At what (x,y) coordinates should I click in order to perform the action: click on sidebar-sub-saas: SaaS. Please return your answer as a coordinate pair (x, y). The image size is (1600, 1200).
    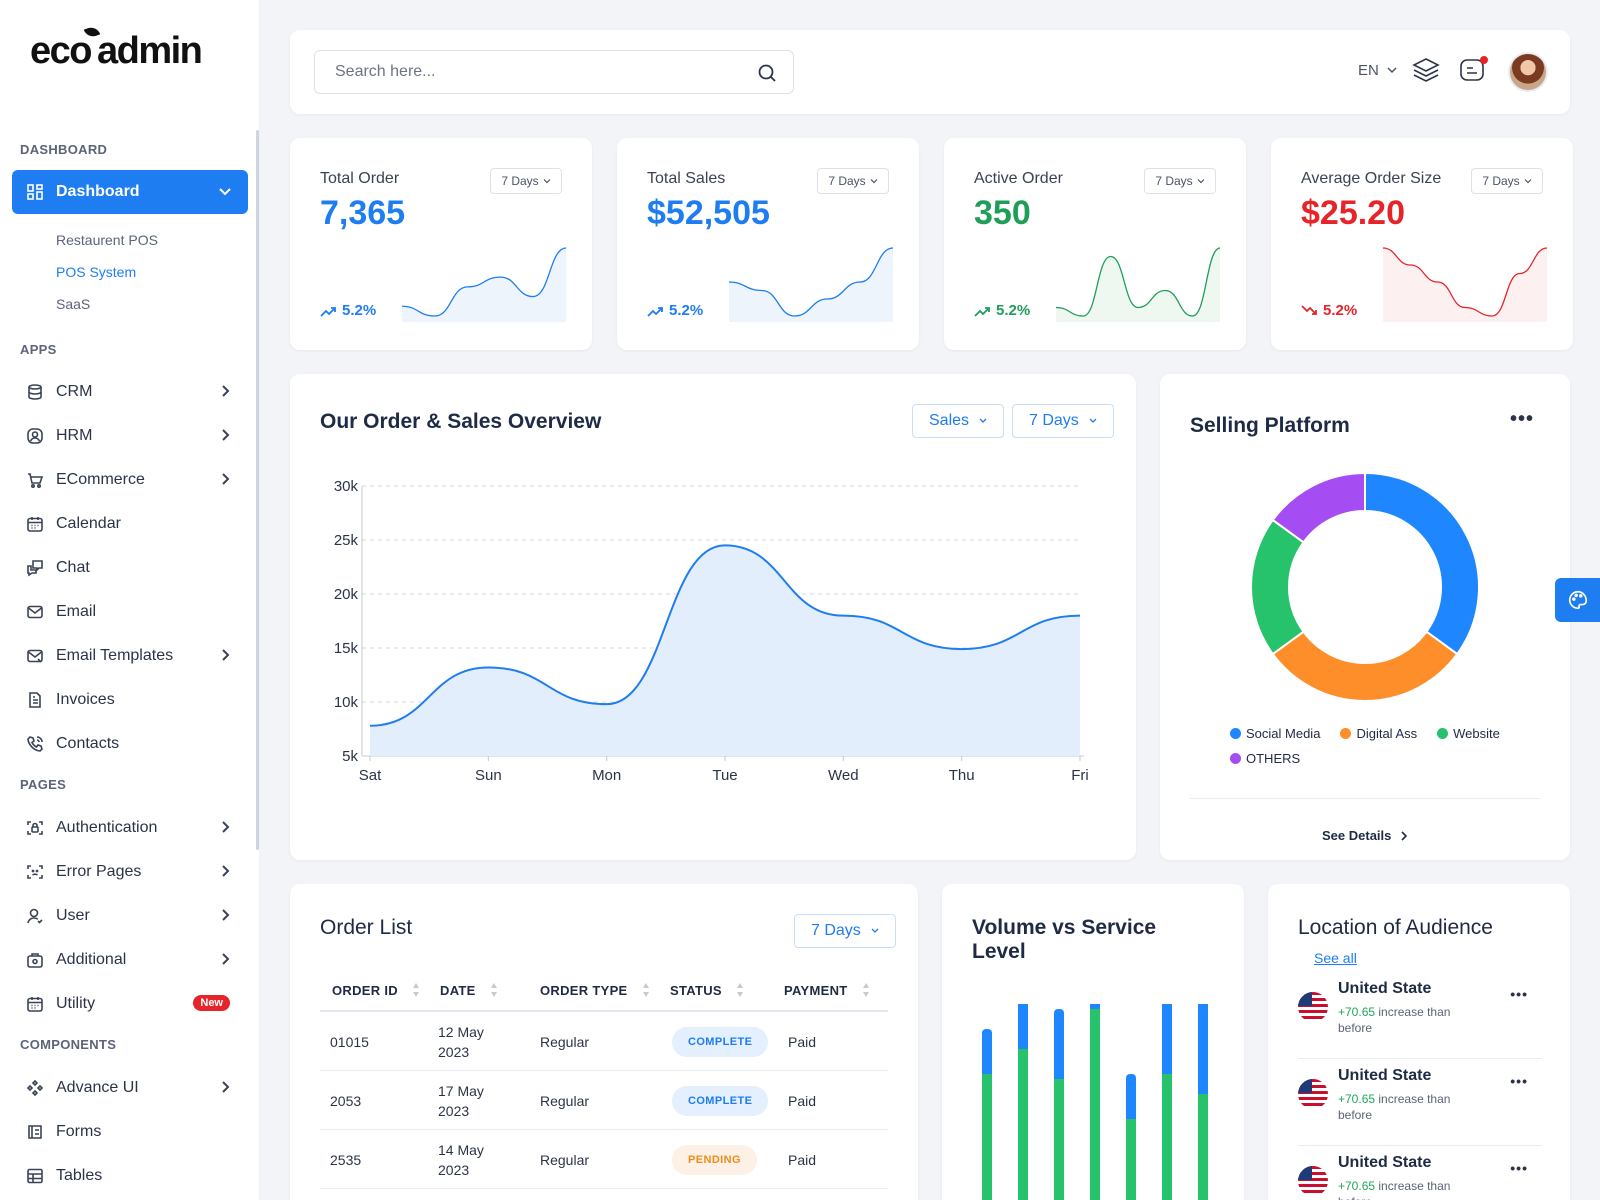
    Looking at the image, I should click on (73, 304).